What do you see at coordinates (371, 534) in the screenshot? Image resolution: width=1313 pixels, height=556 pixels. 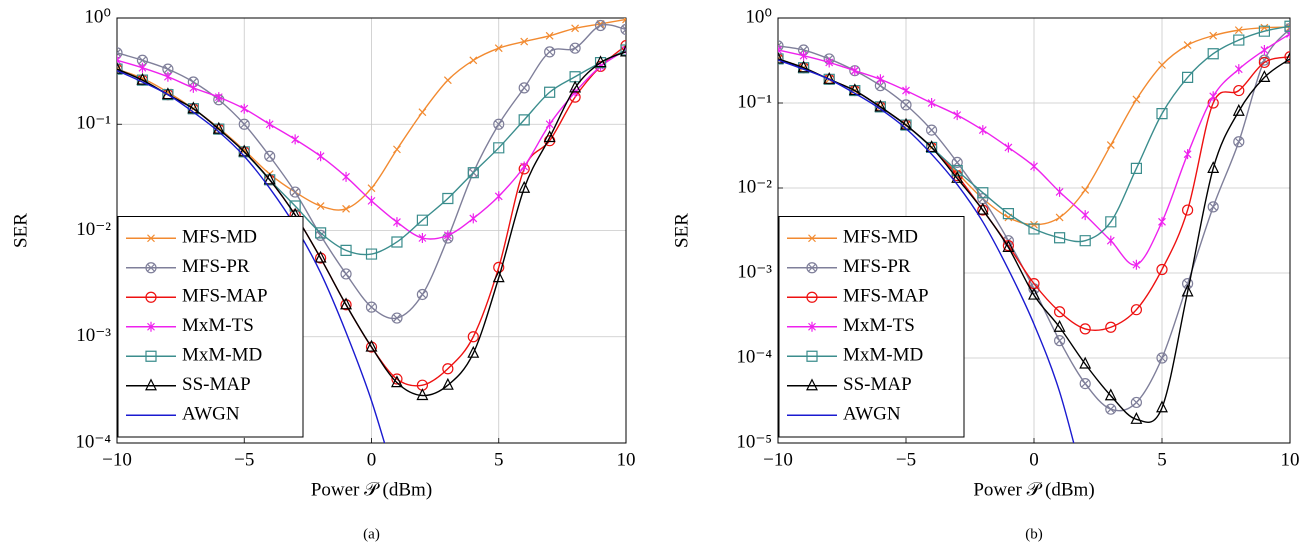 I see `caption: (a)` at bounding box center [371, 534].